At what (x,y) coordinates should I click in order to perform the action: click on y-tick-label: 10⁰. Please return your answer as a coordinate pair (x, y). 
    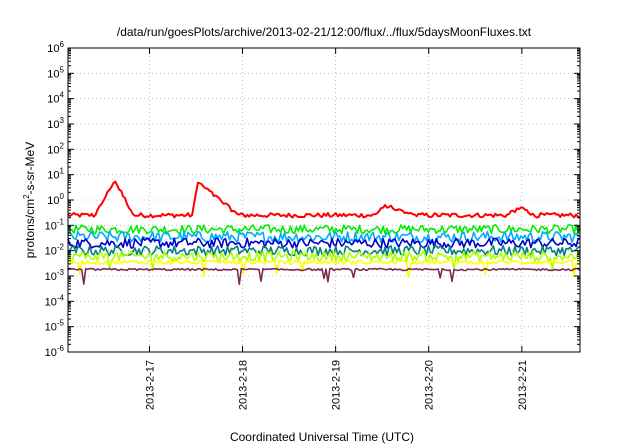
    Looking at the image, I should click on (55, 199).